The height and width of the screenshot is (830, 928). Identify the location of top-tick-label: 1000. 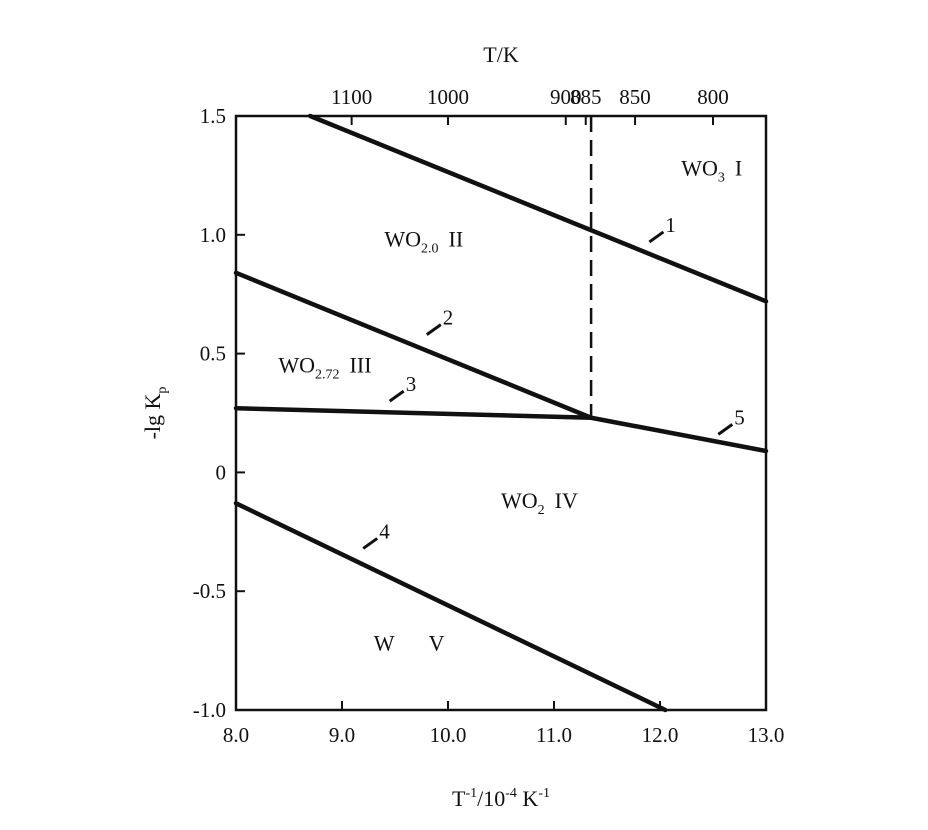
(448, 97).